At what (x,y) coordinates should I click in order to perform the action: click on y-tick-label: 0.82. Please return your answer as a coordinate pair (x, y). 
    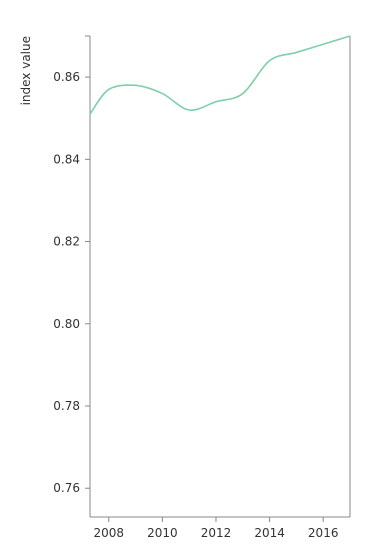
    Looking at the image, I should click on (66, 242).